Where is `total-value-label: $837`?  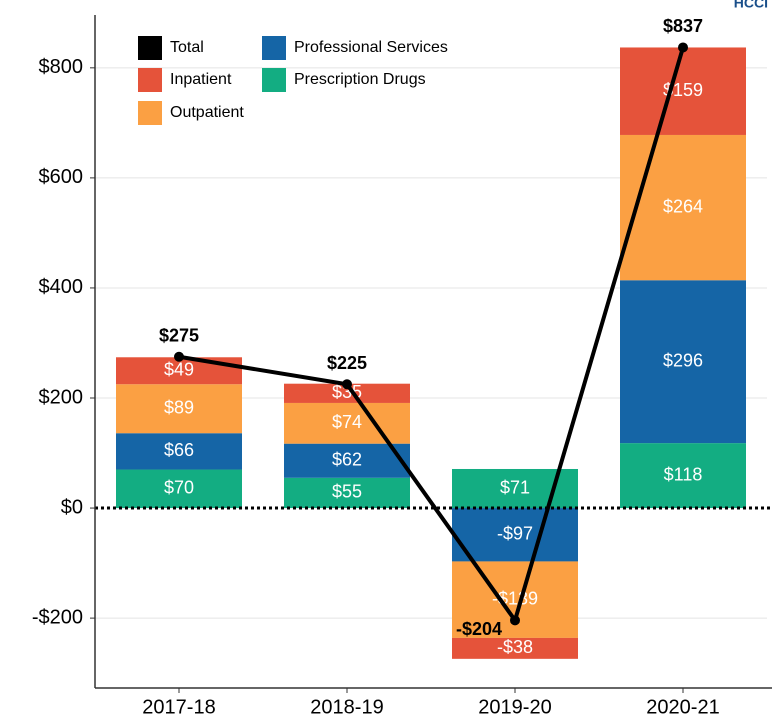 total-value-label: $837 is located at coordinates (683, 26).